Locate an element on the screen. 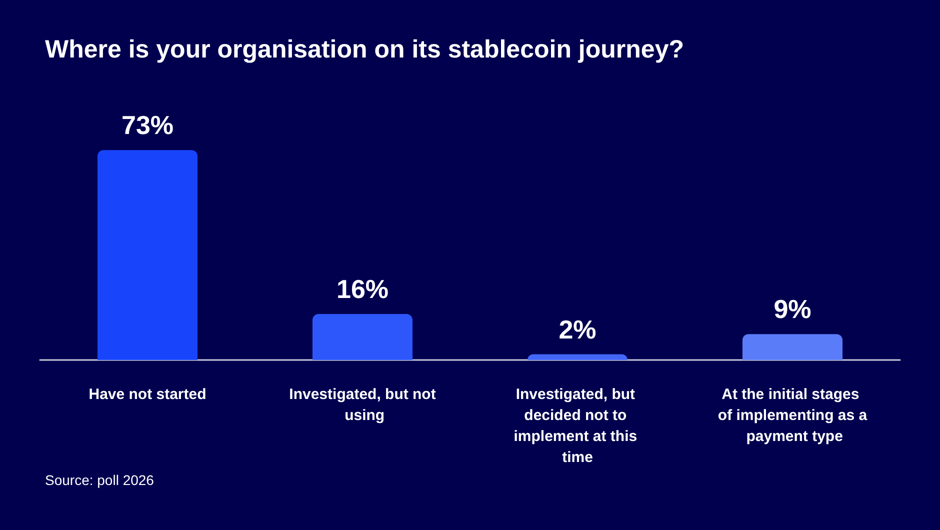 The width and height of the screenshot is (940, 530). x-tick-label: At the initial stages of implementing as a payment type is located at coordinates (793, 415).